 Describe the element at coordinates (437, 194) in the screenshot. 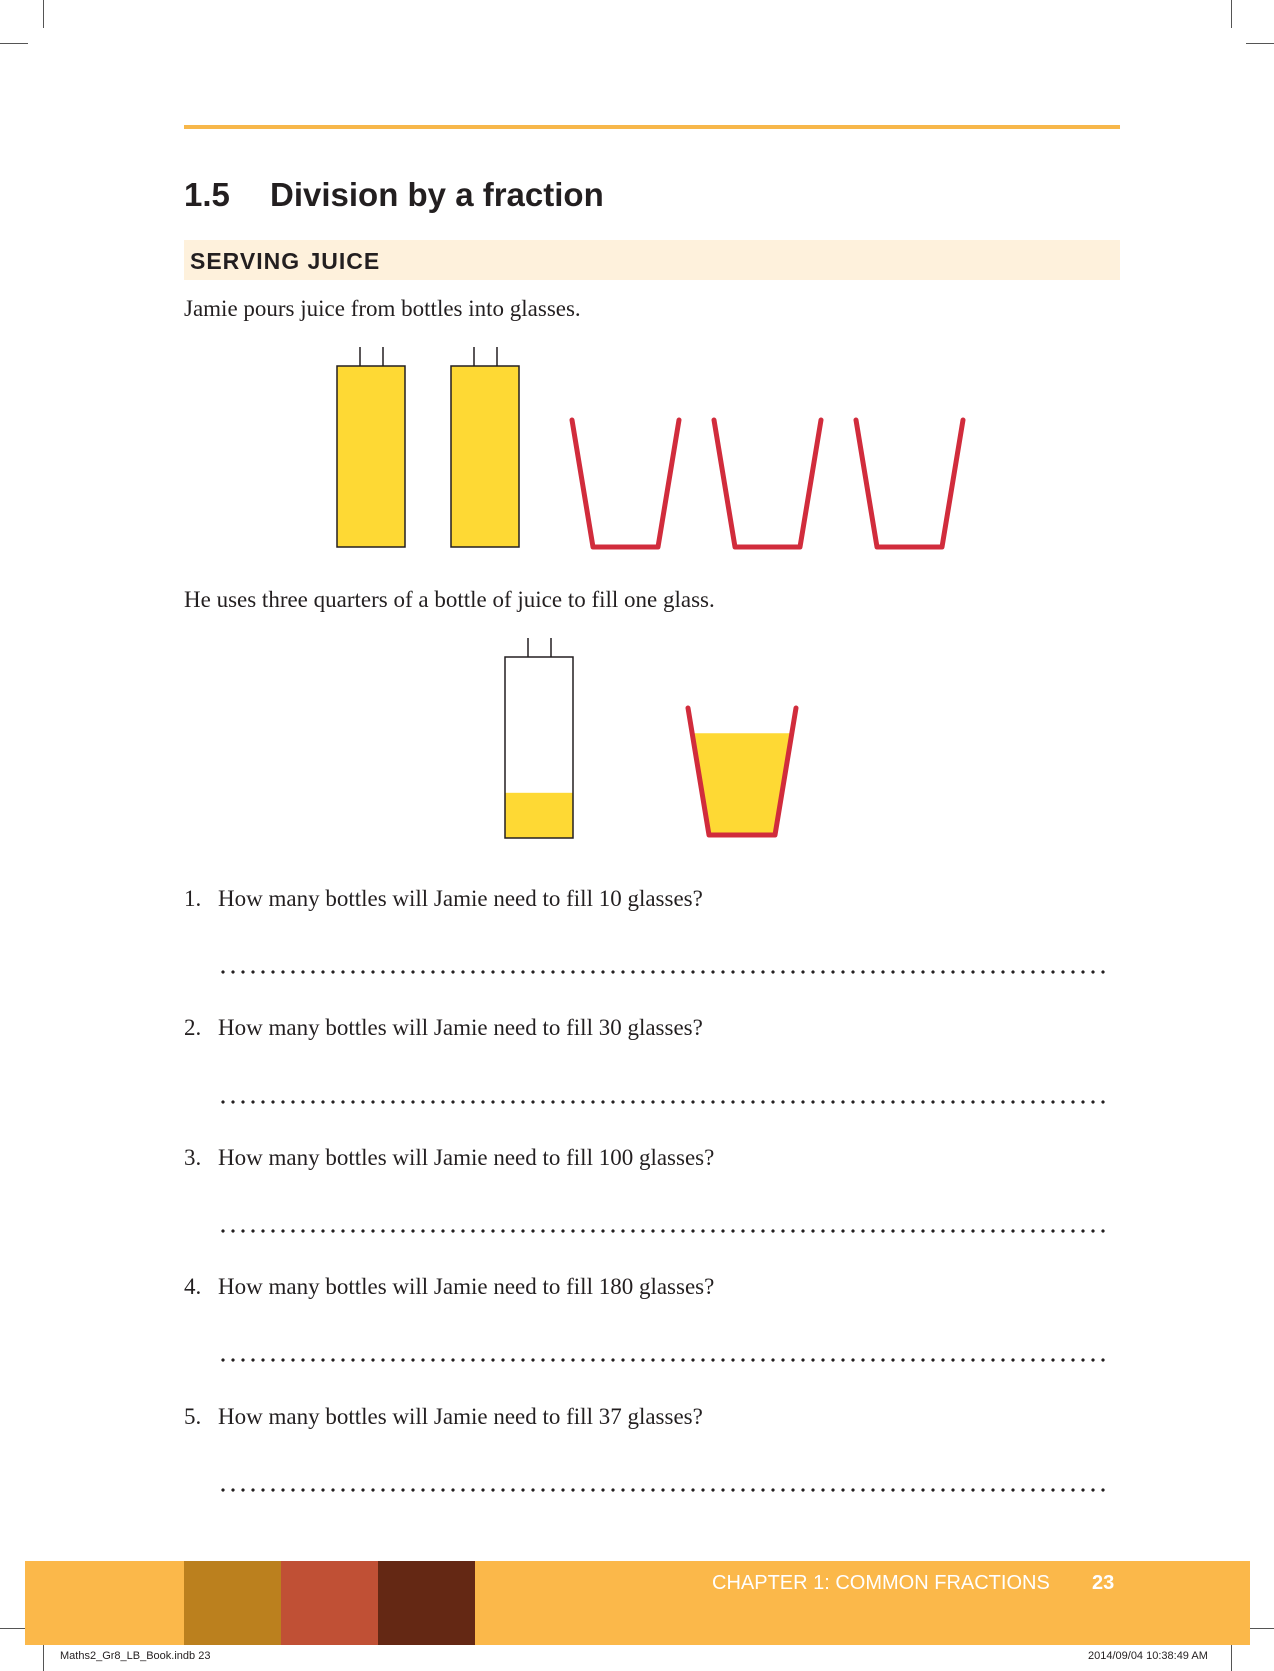

I see `section-title: Division by a fraction` at that location.